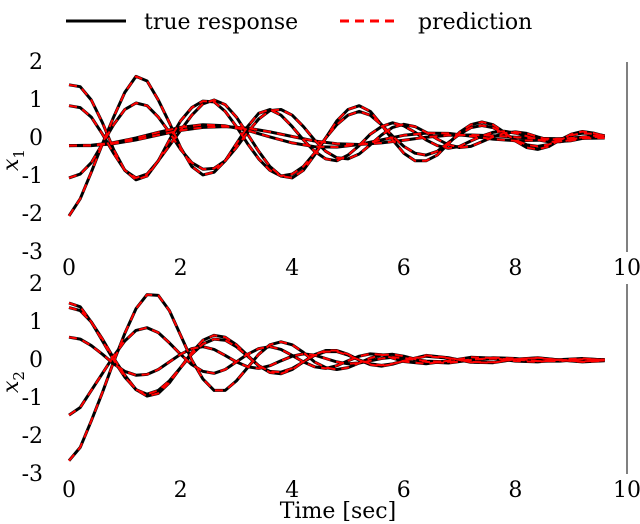 The height and width of the screenshot is (524, 640). I want to click on legend-label-true: true response, so click(221, 22).